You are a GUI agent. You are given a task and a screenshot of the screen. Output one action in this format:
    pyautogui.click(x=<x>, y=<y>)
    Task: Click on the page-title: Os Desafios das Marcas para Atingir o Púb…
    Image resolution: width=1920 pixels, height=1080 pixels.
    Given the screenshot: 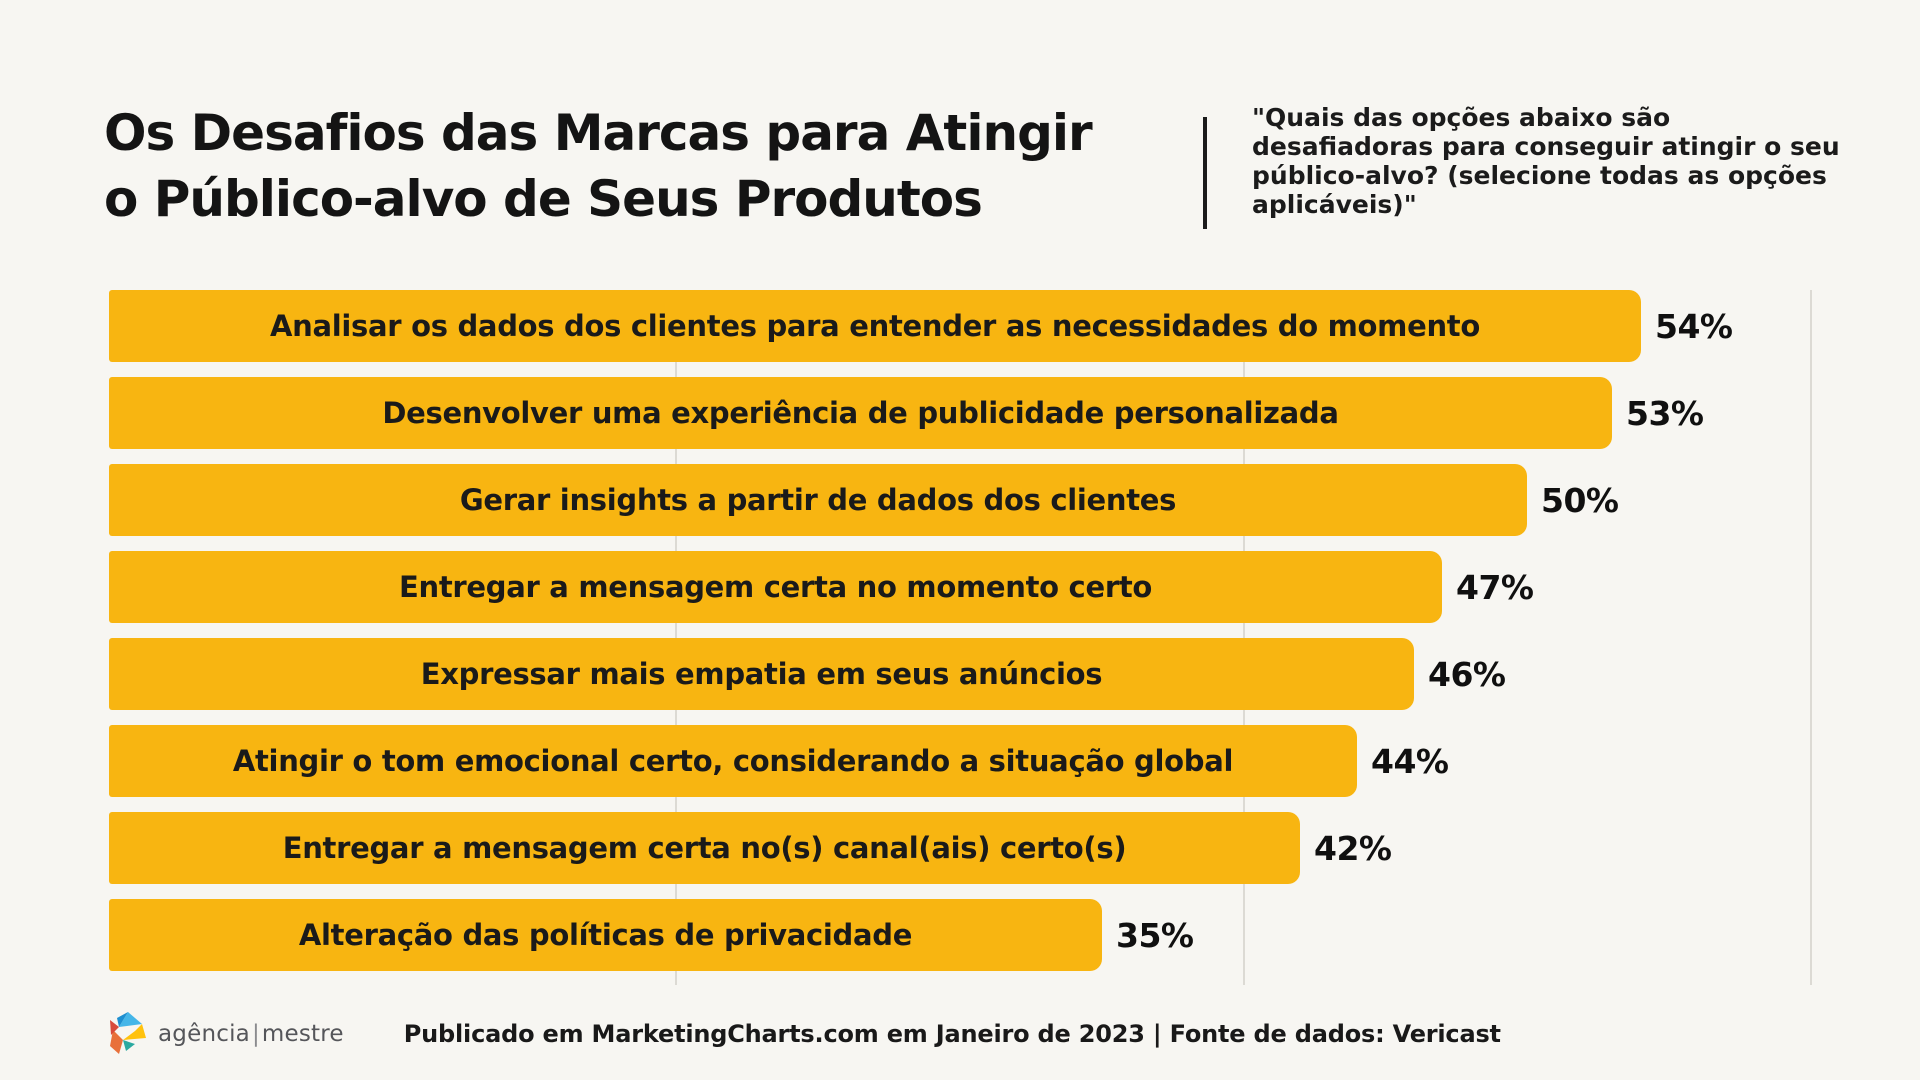 What is the action you would take?
    pyautogui.click(x=598, y=166)
    